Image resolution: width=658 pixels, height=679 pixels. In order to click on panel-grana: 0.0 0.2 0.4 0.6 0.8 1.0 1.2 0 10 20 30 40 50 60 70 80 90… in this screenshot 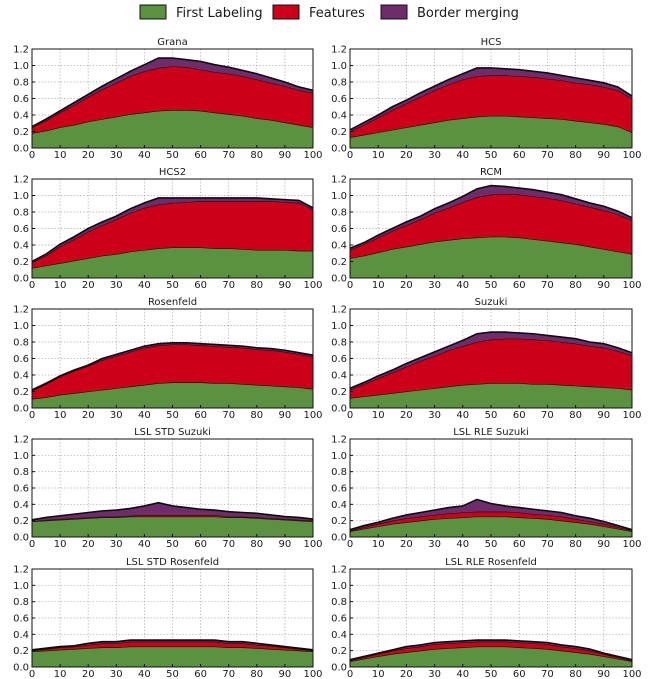, I will do `click(167, 99)`.